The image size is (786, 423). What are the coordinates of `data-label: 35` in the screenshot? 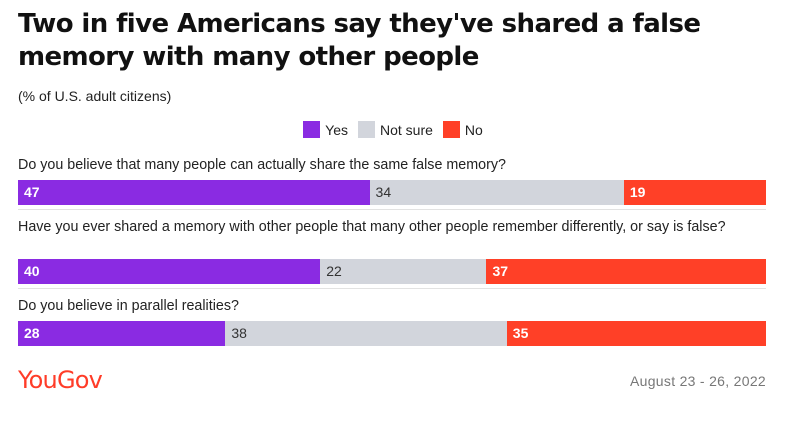 It's located at (520, 333).